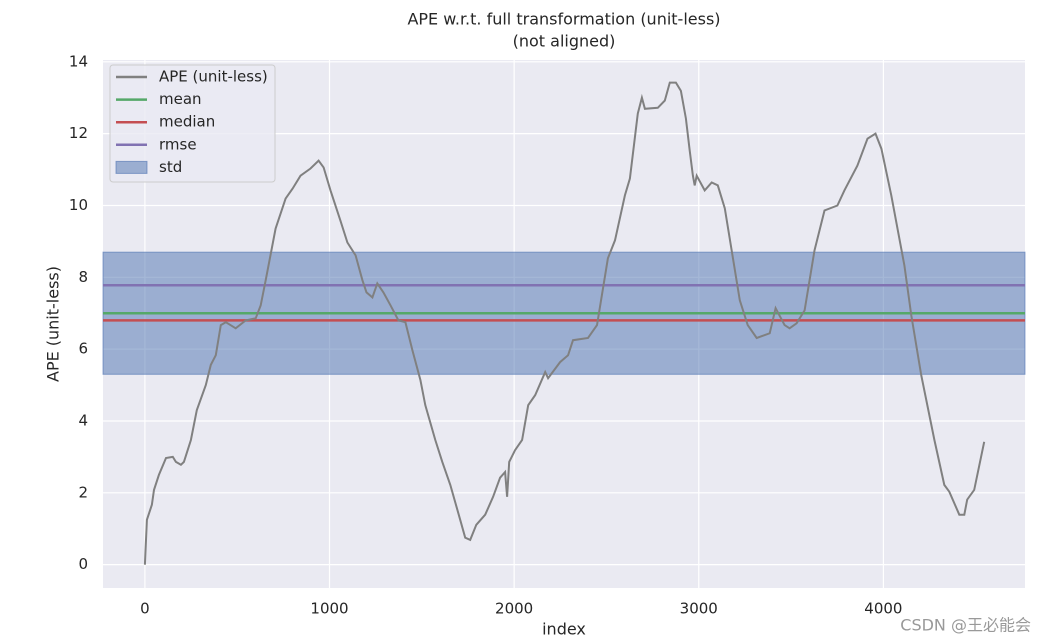 This screenshot has width=1047, height=644. What do you see at coordinates (83, 277) in the screenshot?
I see `y-tick-label: 8` at bounding box center [83, 277].